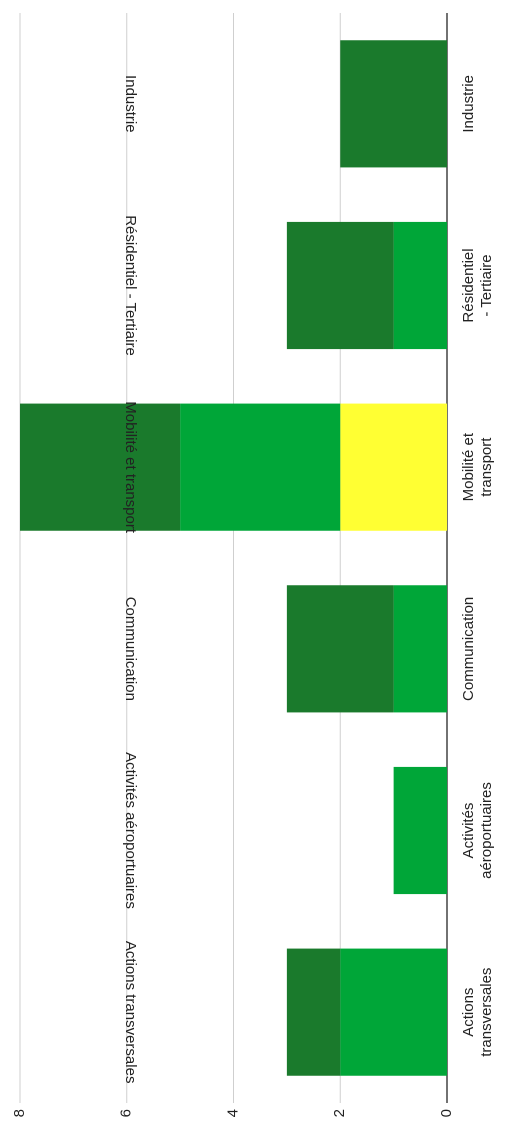  What do you see at coordinates (232, 1113) in the screenshot?
I see `y-tick-label: 4` at bounding box center [232, 1113].